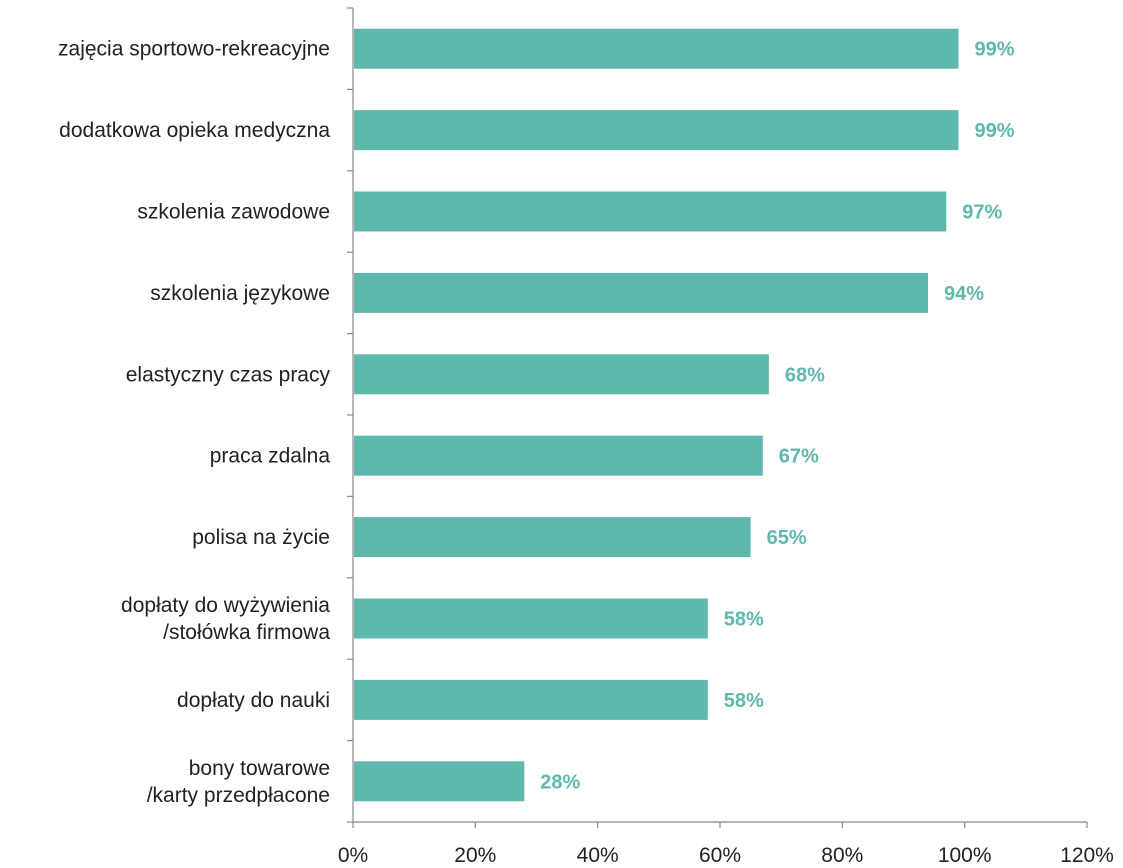  What do you see at coordinates (964, 294) in the screenshot?
I see `data-label: 94%` at bounding box center [964, 294].